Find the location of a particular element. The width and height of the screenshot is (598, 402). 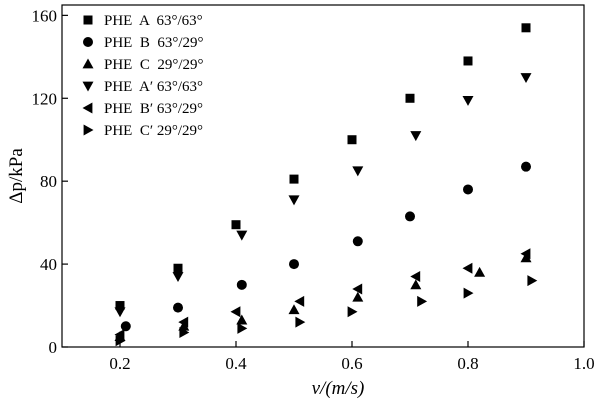

legend-item: PHE C 29°/29° is located at coordinates (143, 65).